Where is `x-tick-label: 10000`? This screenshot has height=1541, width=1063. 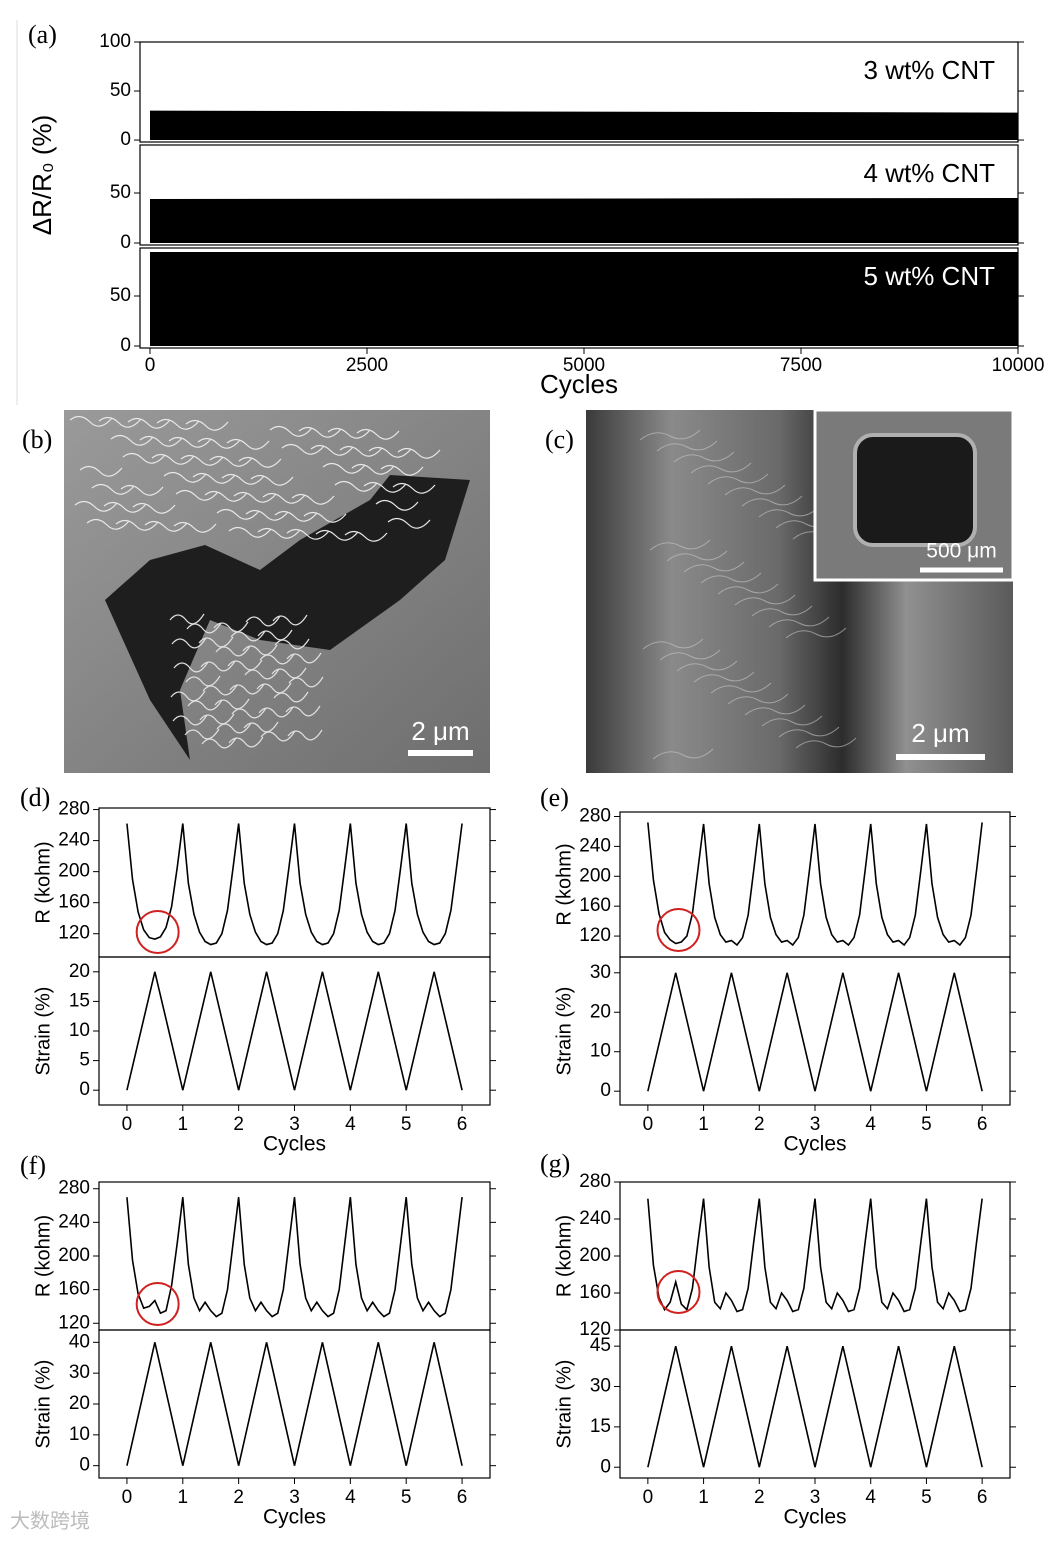
x-tick-label: 10000 is located at coordinates (1018, 365).